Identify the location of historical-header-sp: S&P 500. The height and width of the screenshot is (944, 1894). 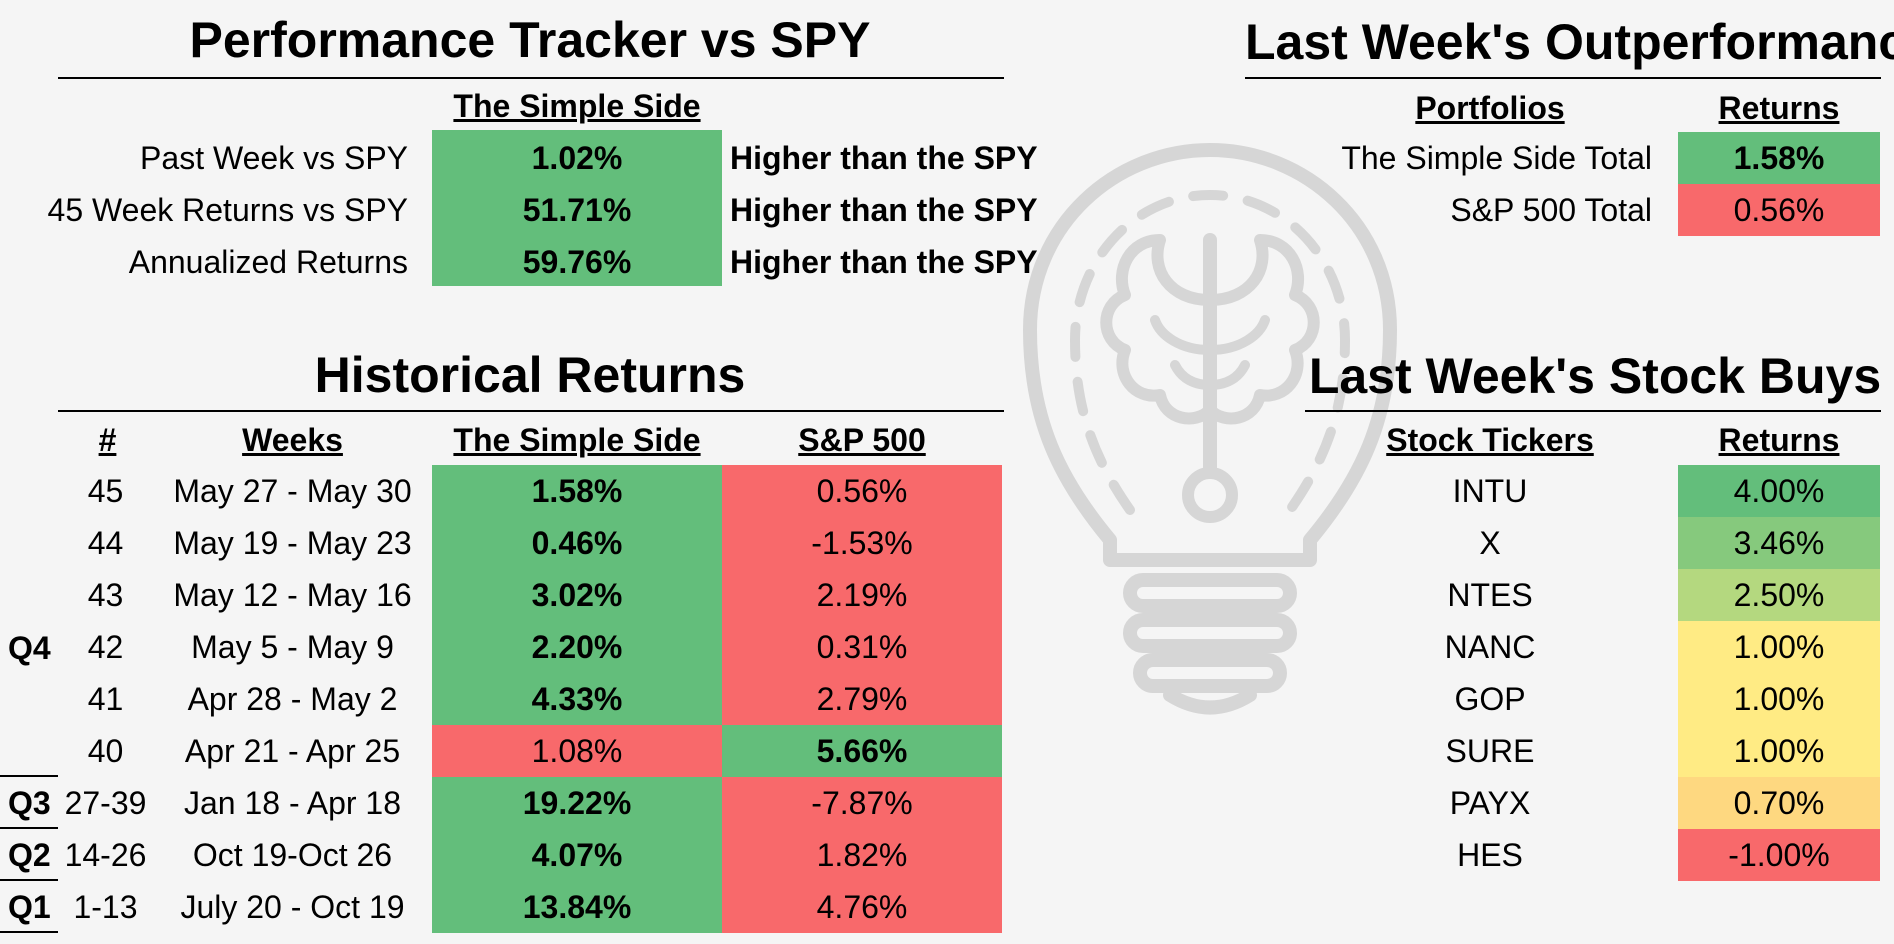
(862, 440).